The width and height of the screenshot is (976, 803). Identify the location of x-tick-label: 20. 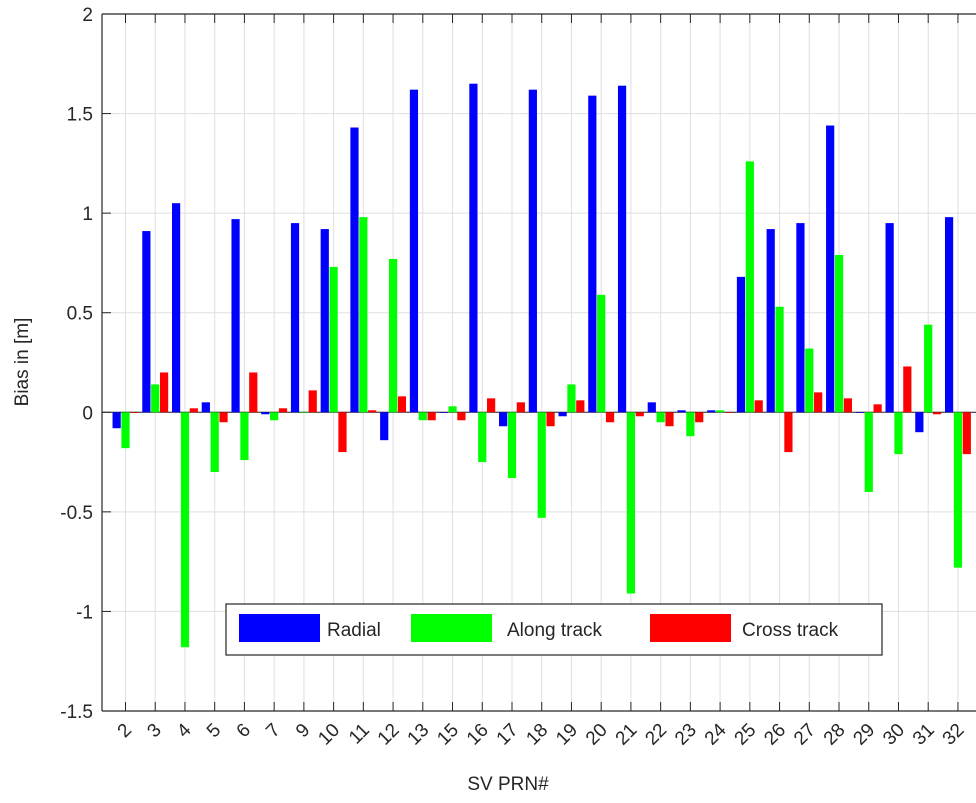
(597, 735).